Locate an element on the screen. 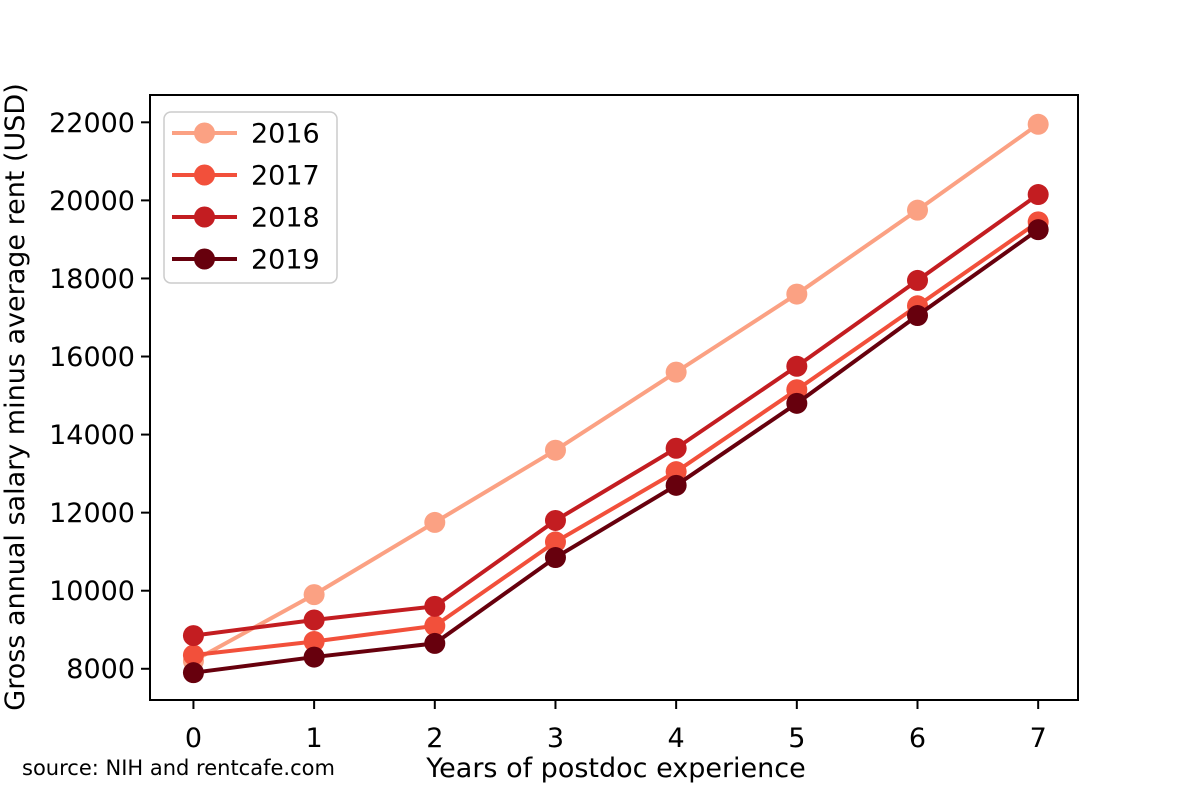 The width and height of the screenshot is (1200, 800). y-tick-label: 10000 is located at coordinates (92, 591).